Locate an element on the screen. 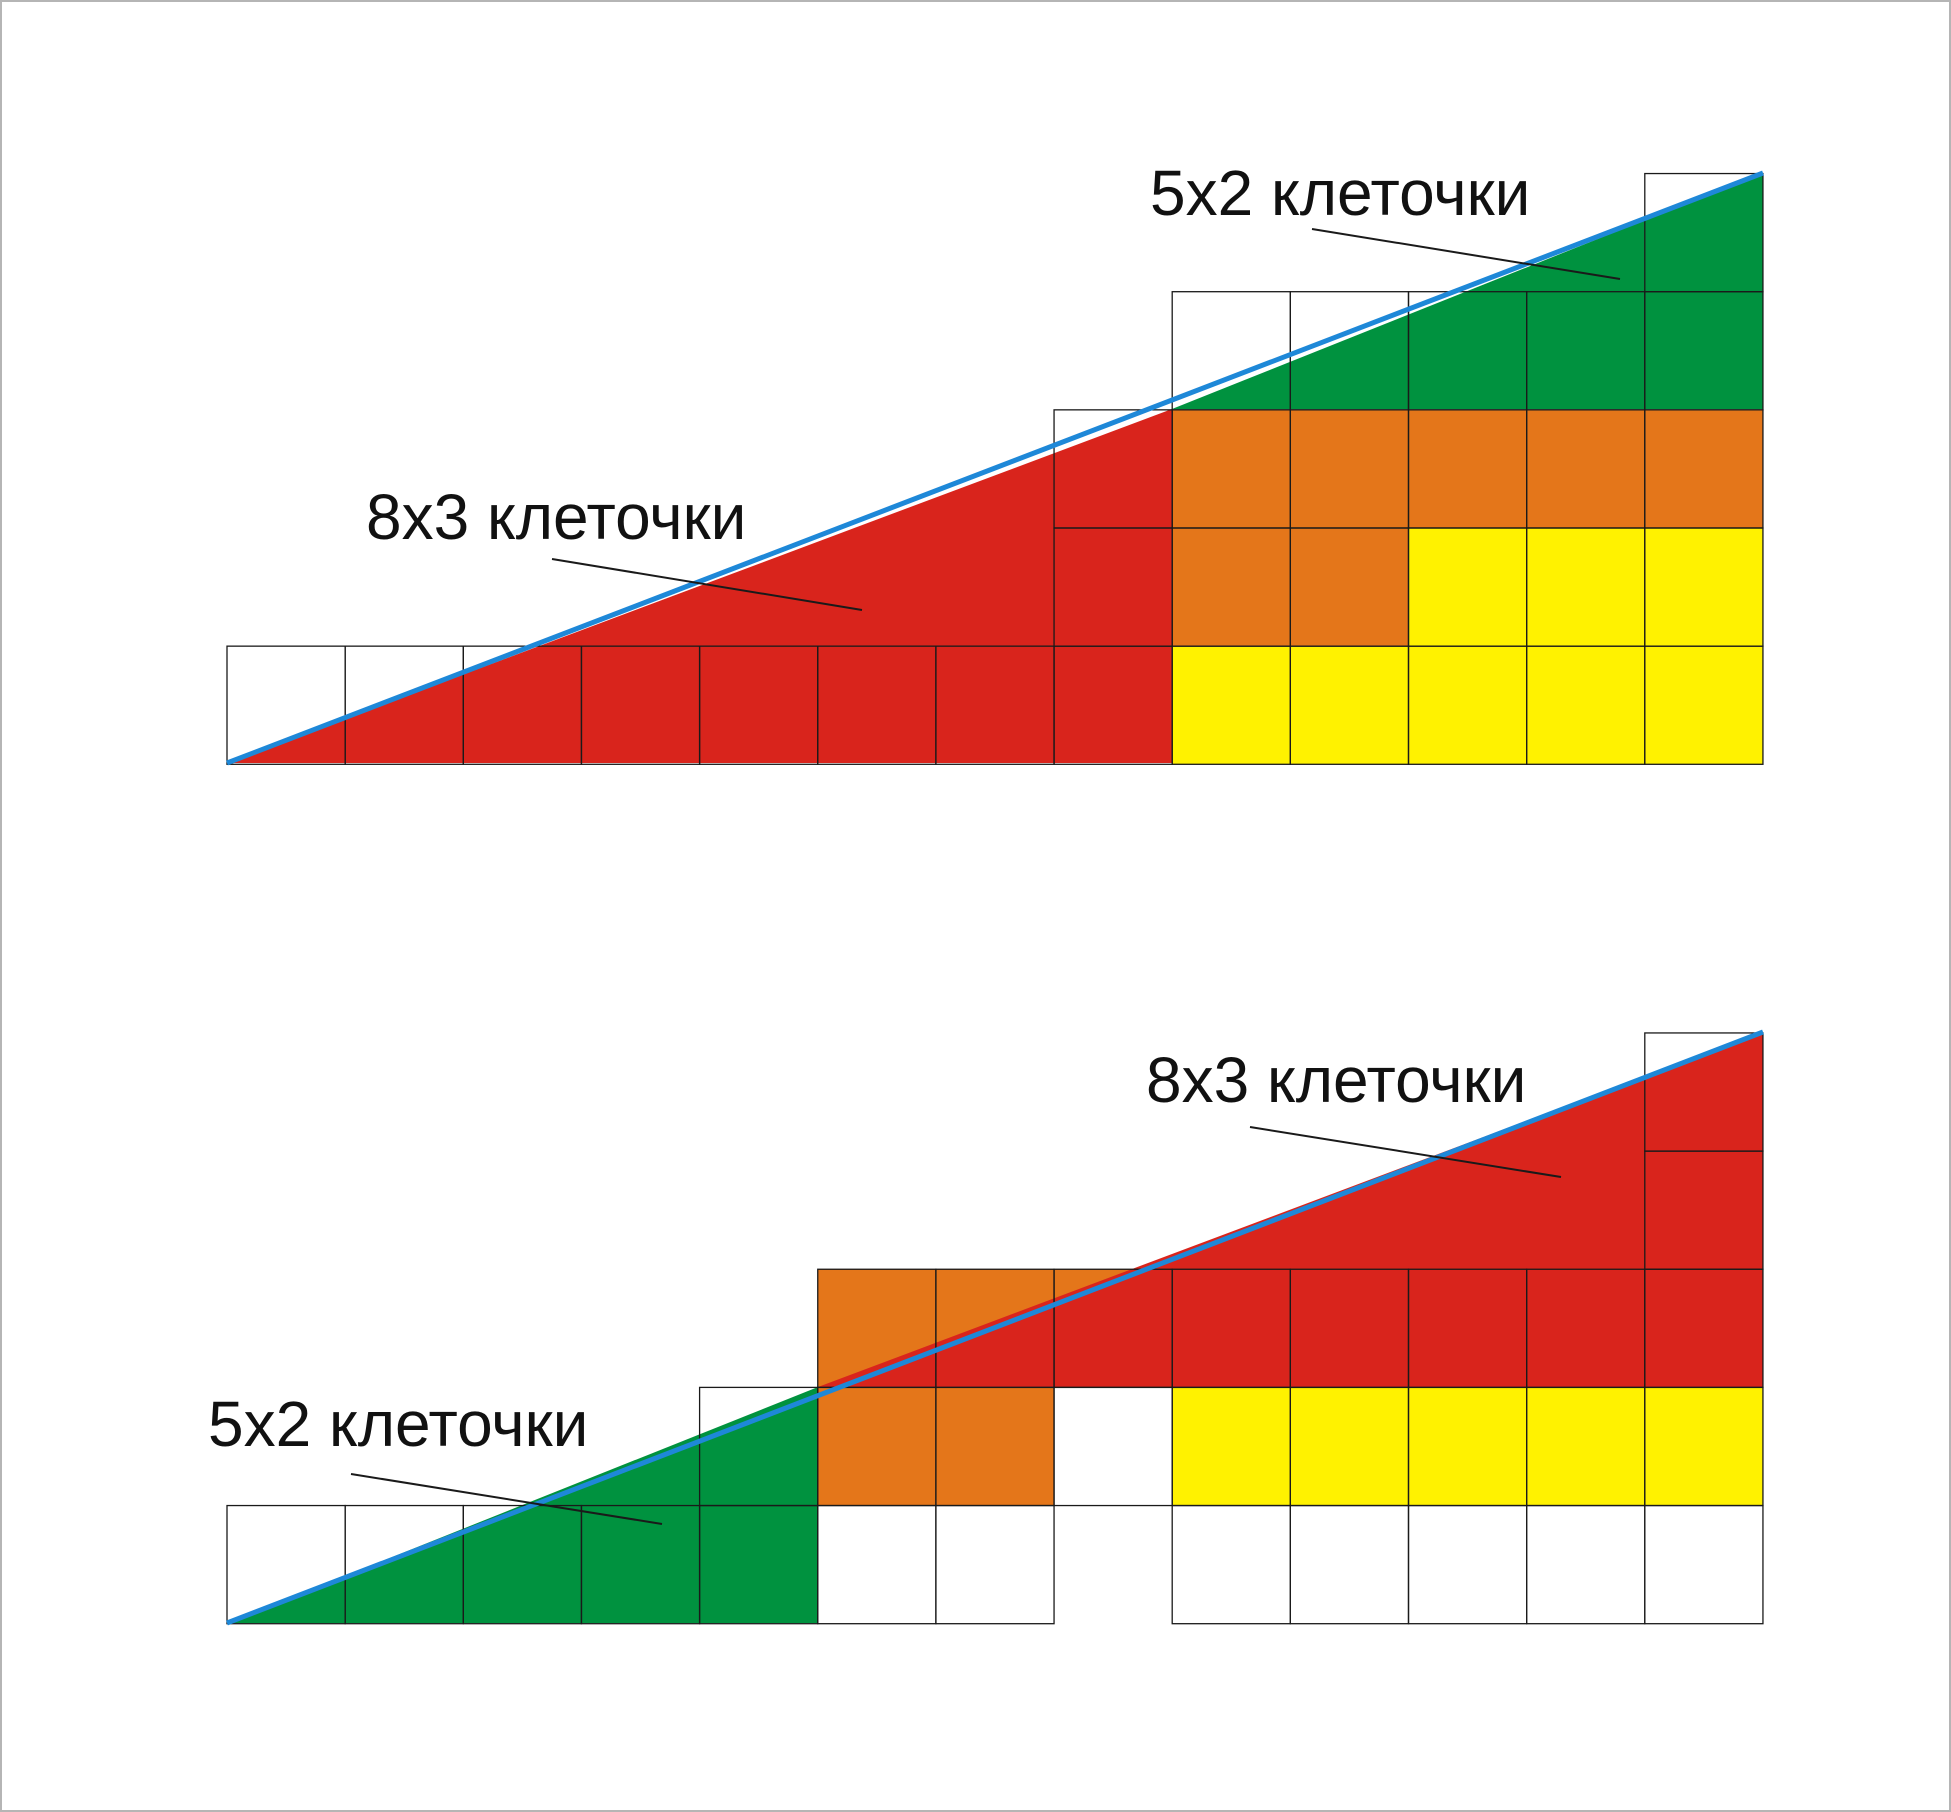  bottom-small-label-leader is located at coordinates (506, 1499).